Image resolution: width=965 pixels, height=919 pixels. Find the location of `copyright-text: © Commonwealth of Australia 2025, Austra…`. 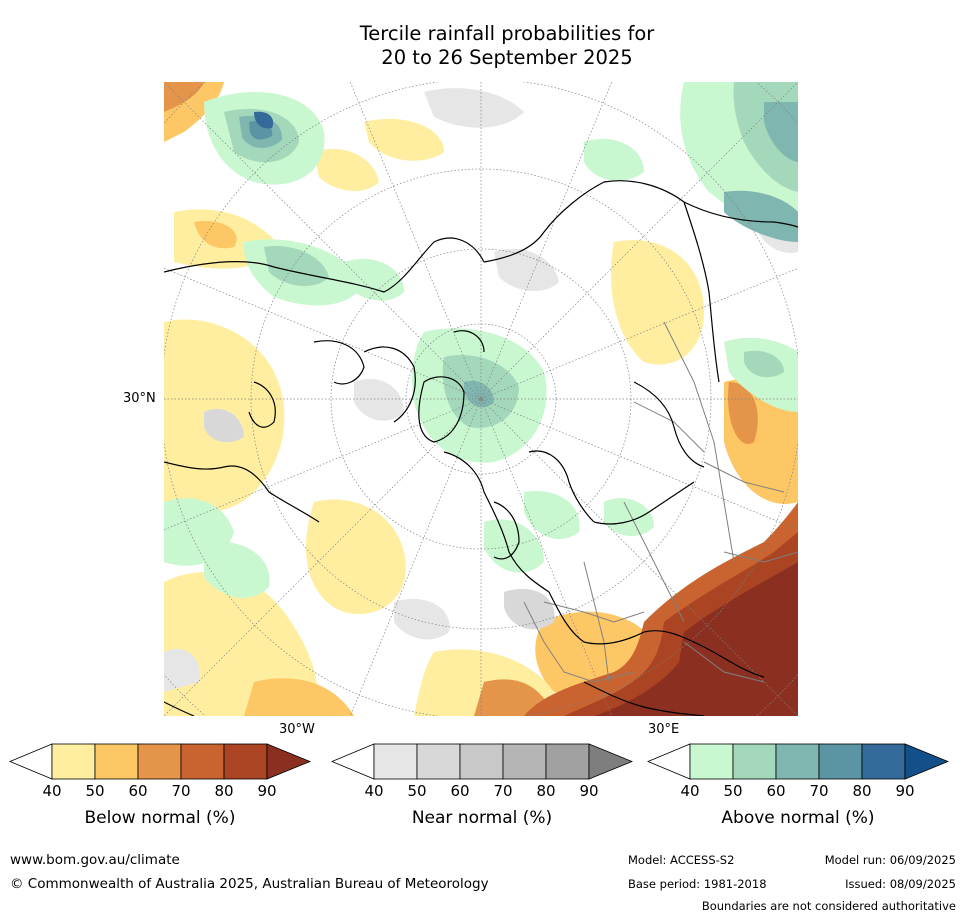

copyright-text: © Commonwealth of Australia 2025, Austra… is located at coordinates (249, 884).